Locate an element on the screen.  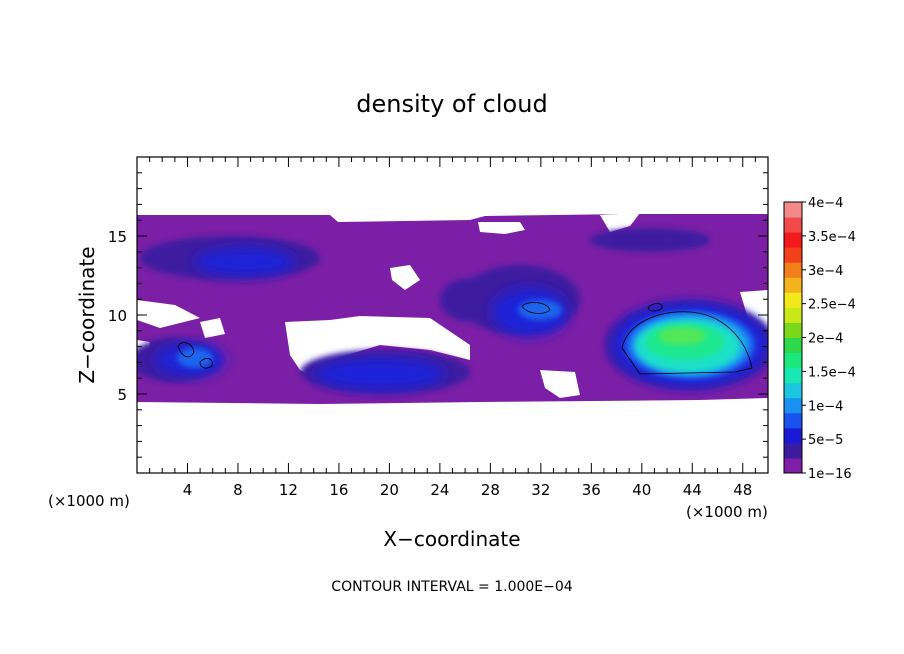
chart-title: density of cloud is located at coordinates (451, 104).